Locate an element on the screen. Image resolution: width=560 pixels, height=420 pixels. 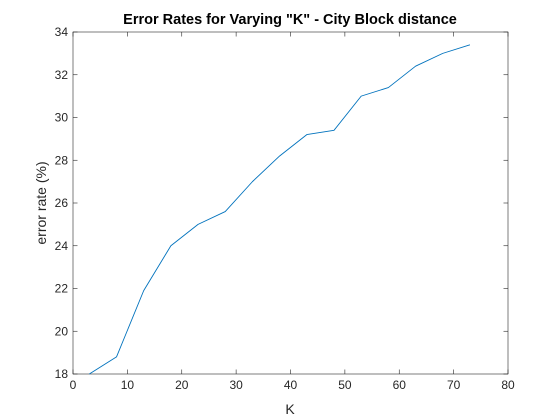
y-tick-label: 22 is located at coordinates (62, 289).